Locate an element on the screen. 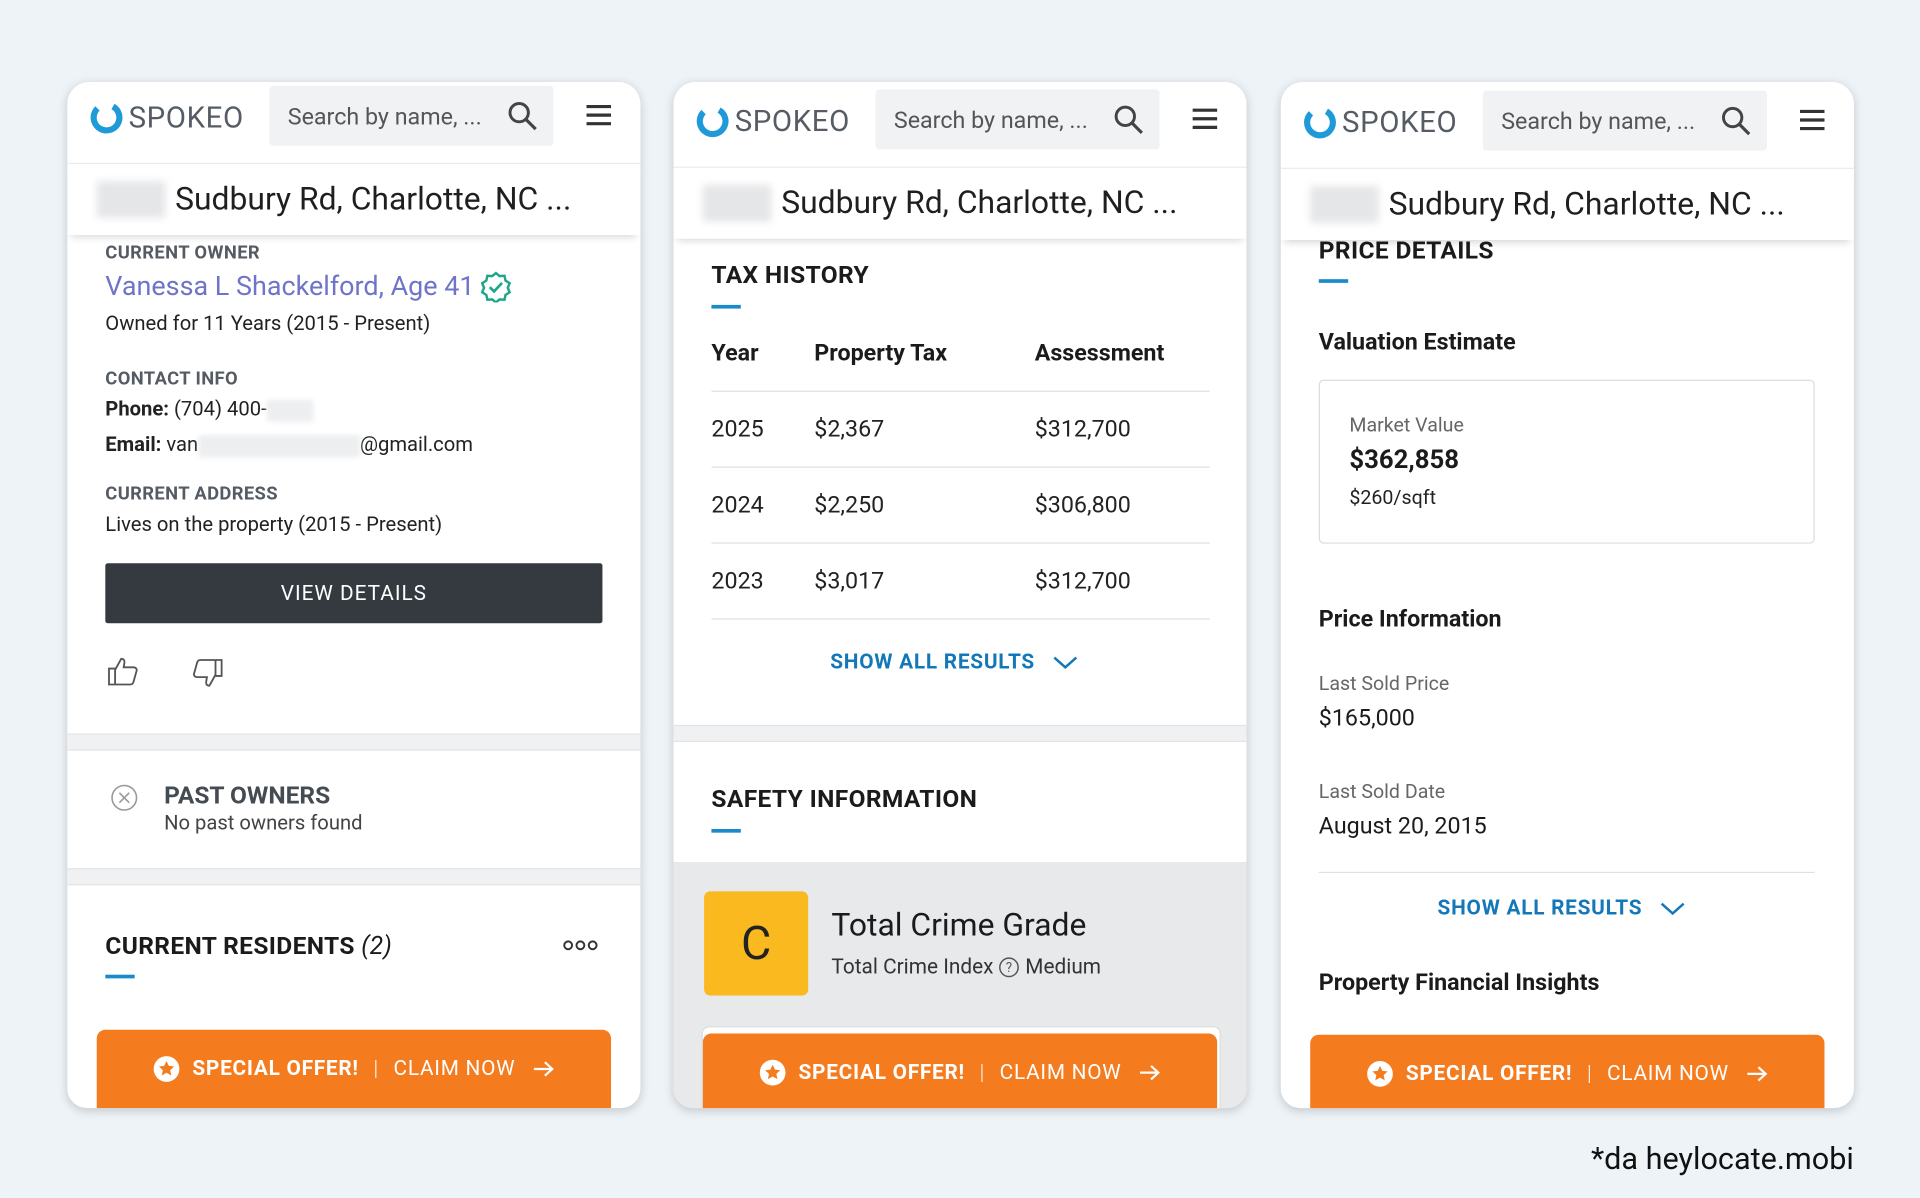 This screenshot has height=1198, width=1920. section-label: CURRENT OWNER is located at coordinates (183, 252).